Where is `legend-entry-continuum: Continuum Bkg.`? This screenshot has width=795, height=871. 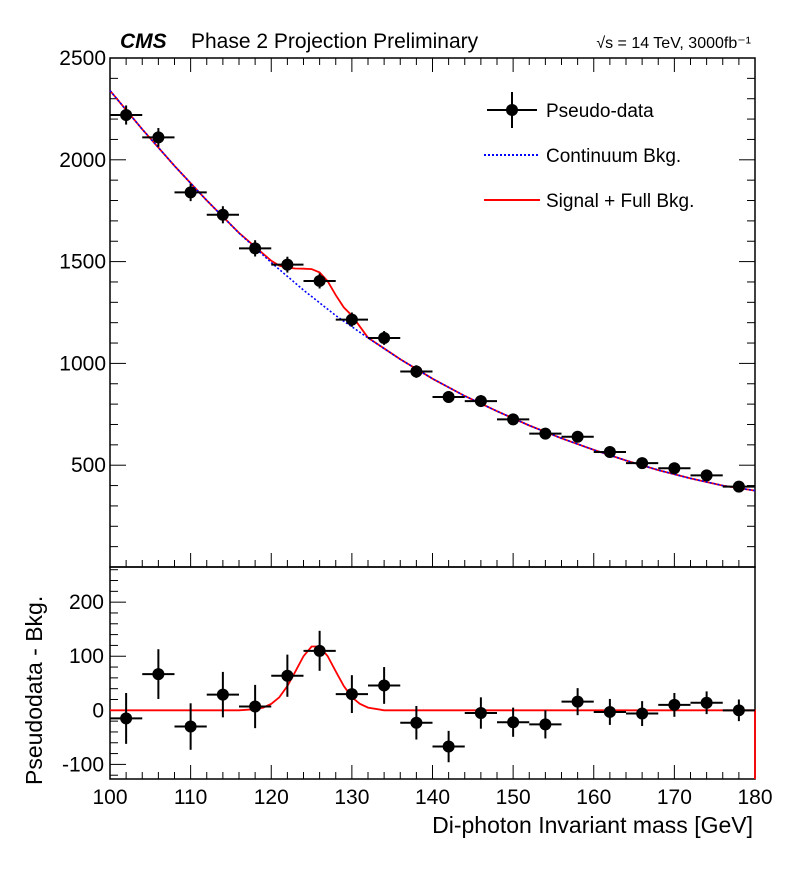 legend-entry-continuum: Continuum Bkg. is located at coordinates (582, 156).